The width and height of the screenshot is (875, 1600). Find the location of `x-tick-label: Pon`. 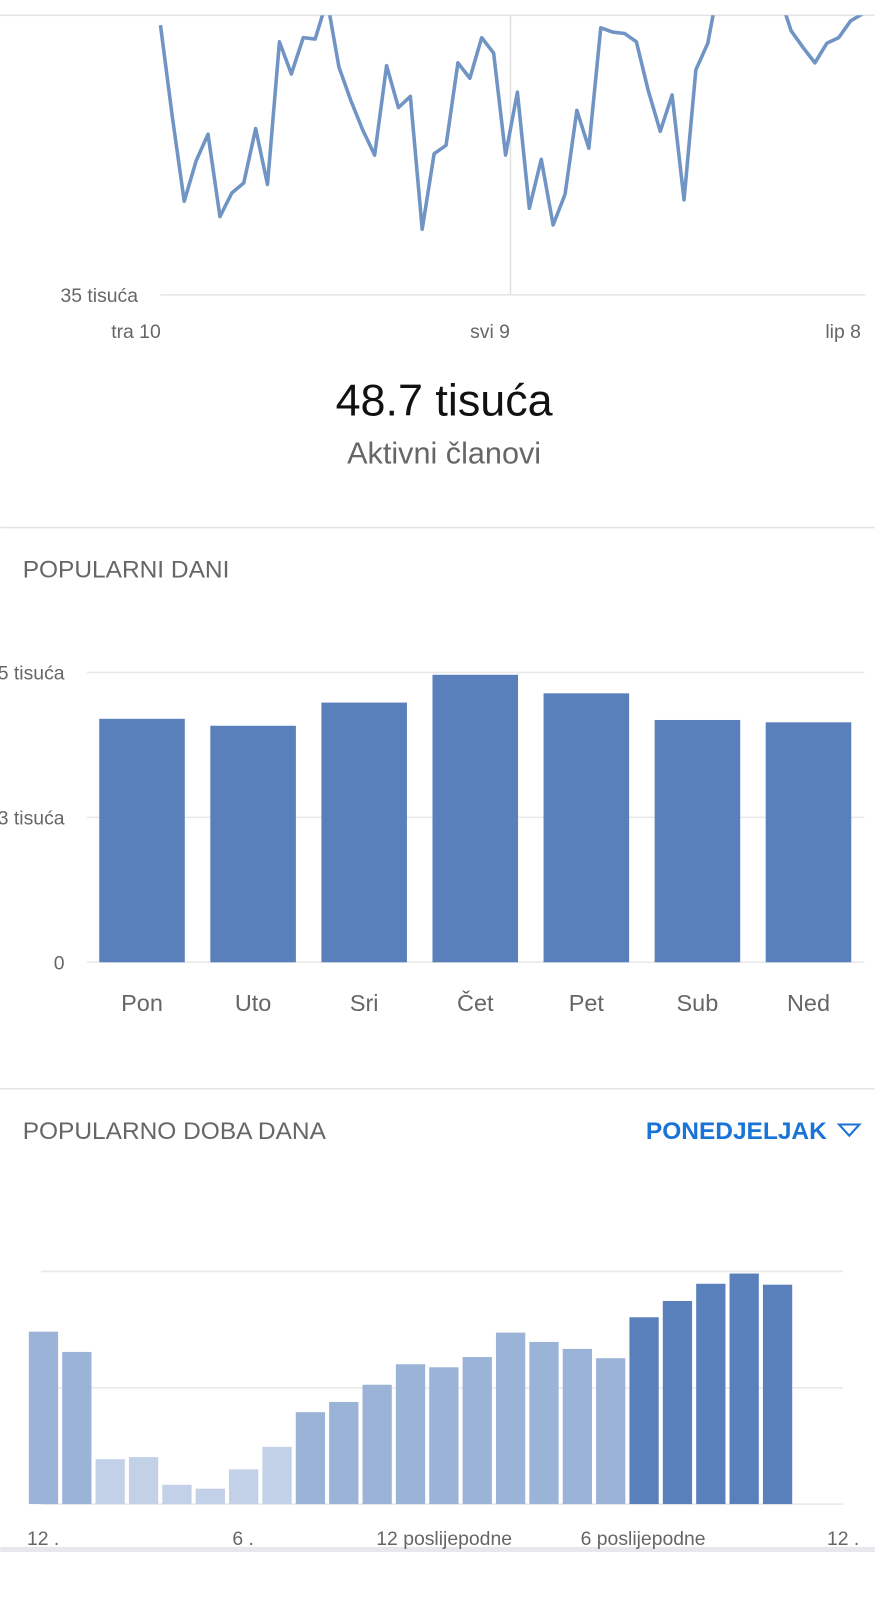

x-tick-label: Pon is located at coordinates (142, 1003).